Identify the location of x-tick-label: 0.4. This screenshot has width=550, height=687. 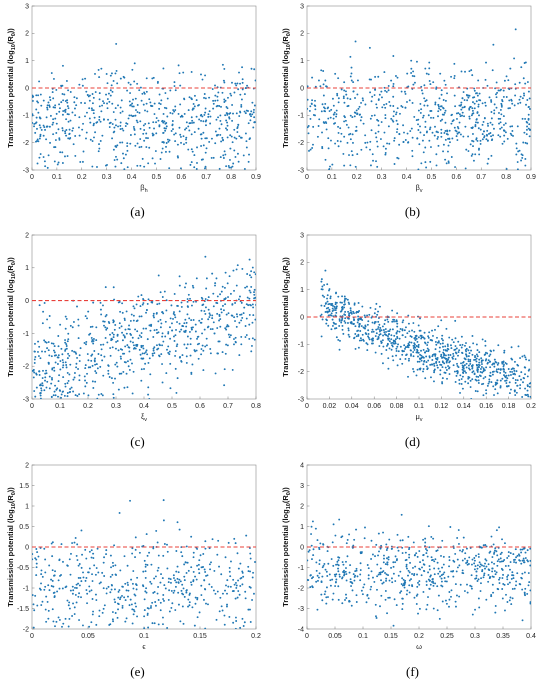
(531, 636).